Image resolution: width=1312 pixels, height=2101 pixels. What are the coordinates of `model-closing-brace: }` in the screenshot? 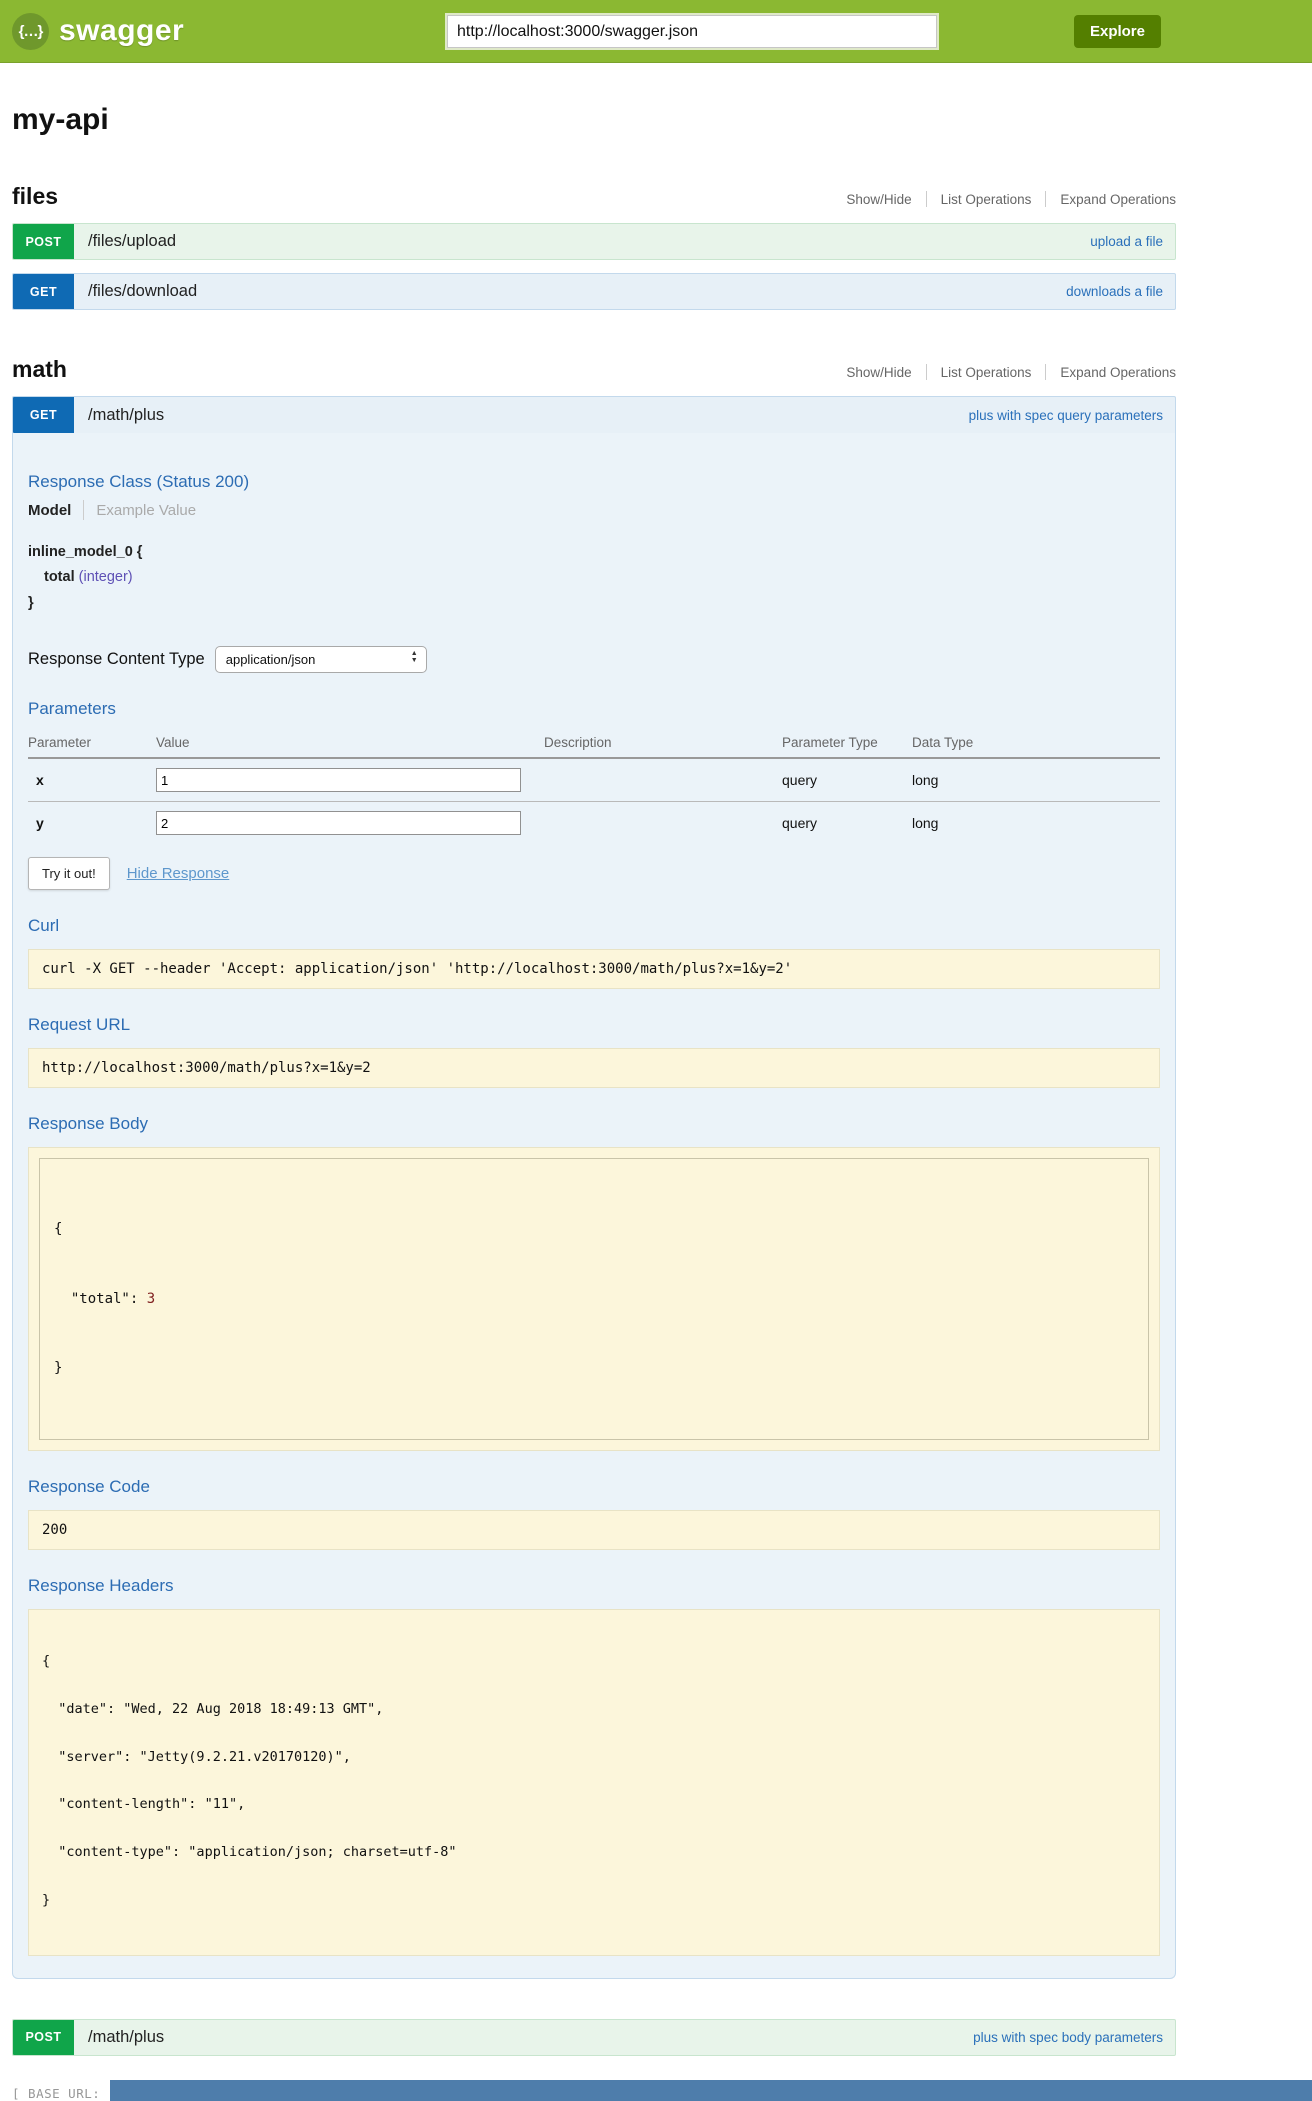 It's located at (31, 602).